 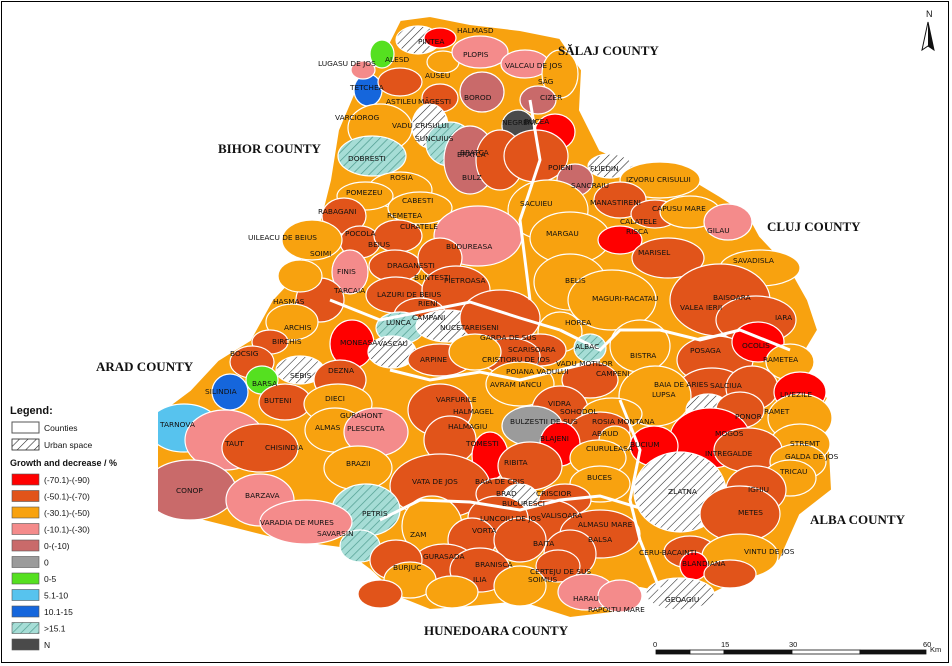 I want to click on county-label-cluj: CLUJ COUNTY, so click(x=814, y=226).